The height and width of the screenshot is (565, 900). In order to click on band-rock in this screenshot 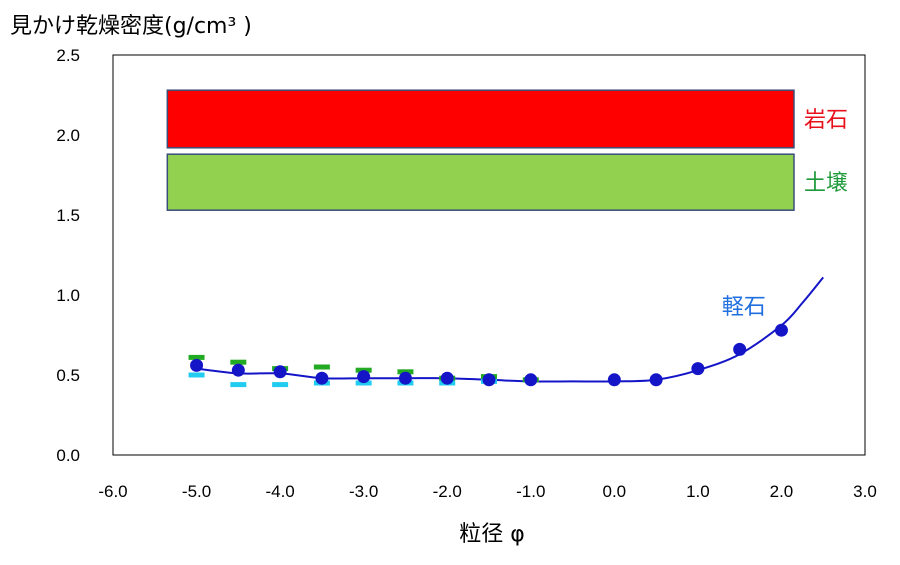, I will do `click(480, 119)`.